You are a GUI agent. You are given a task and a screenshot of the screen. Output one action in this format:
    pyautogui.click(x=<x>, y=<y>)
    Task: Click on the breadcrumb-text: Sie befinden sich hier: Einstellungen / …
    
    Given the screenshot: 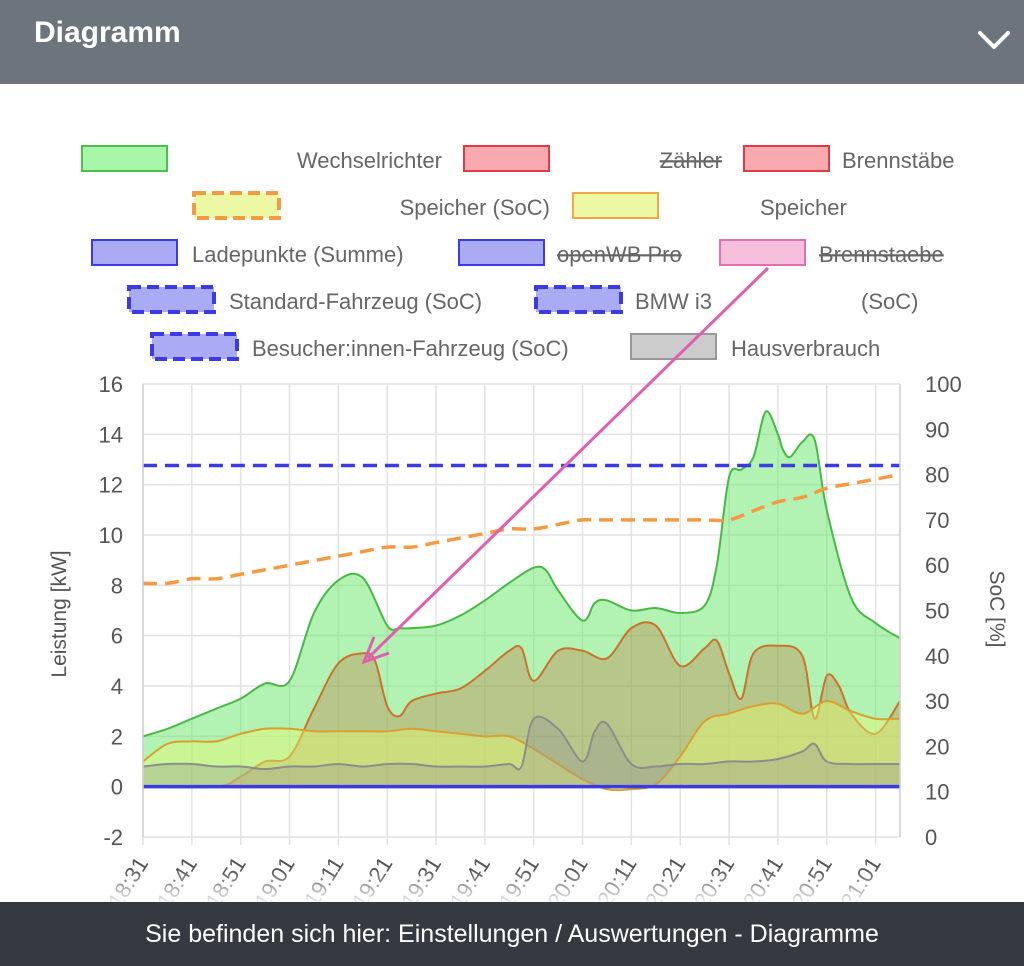 What is the action you would take?
    pyautogui.click(x=512, y=934)
    